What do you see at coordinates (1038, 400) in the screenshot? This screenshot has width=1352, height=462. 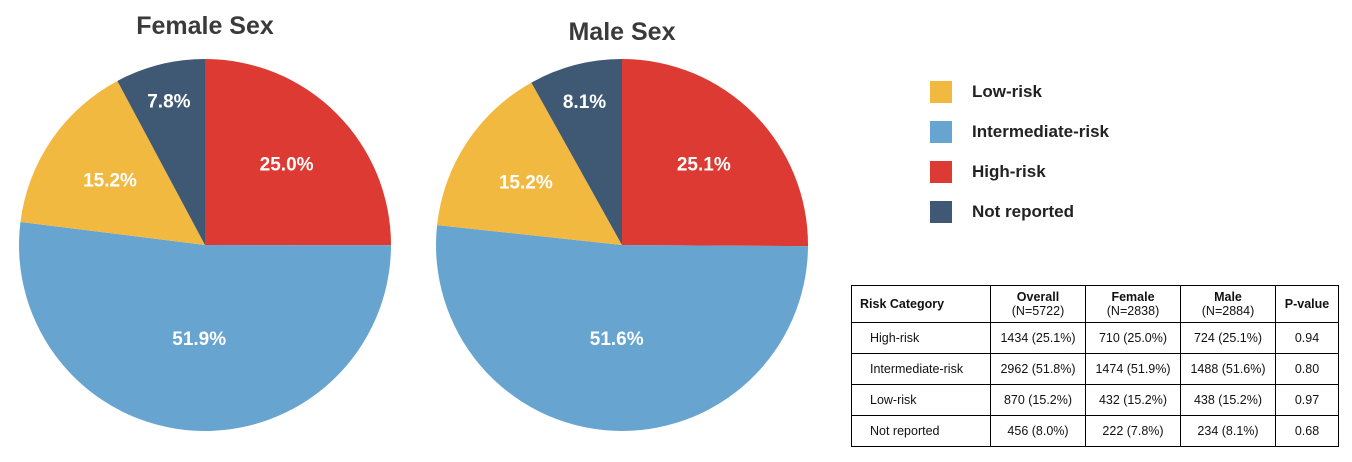 I see `overall-cell: 870 (15.2%)` at bounding box center [1038, 400].